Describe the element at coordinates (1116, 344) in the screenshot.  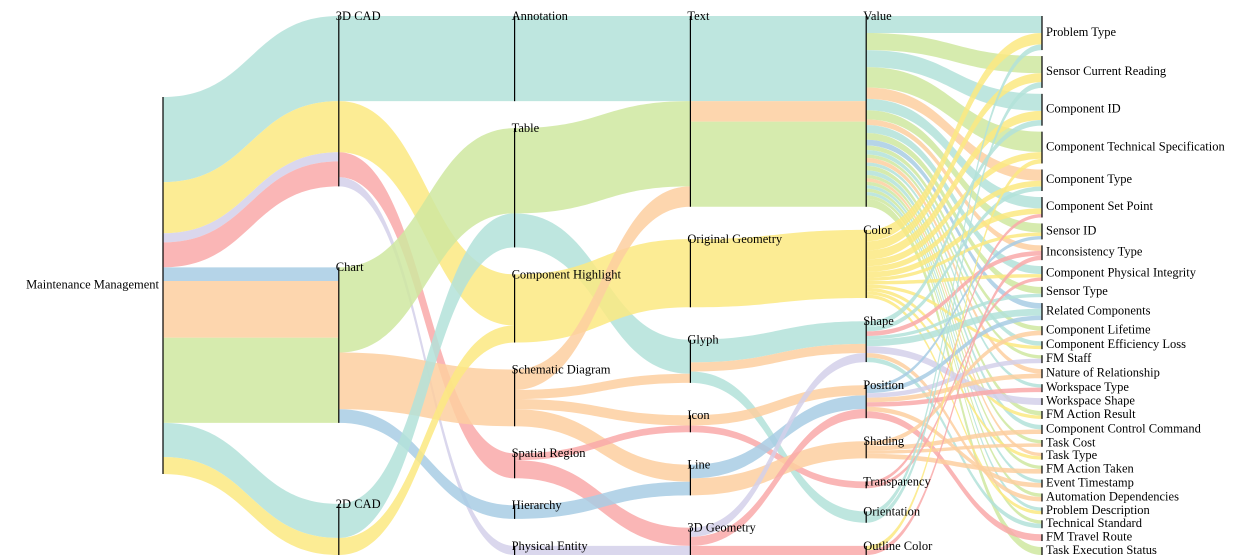
I see `node-label: Component Efficiency Loss` at that location.